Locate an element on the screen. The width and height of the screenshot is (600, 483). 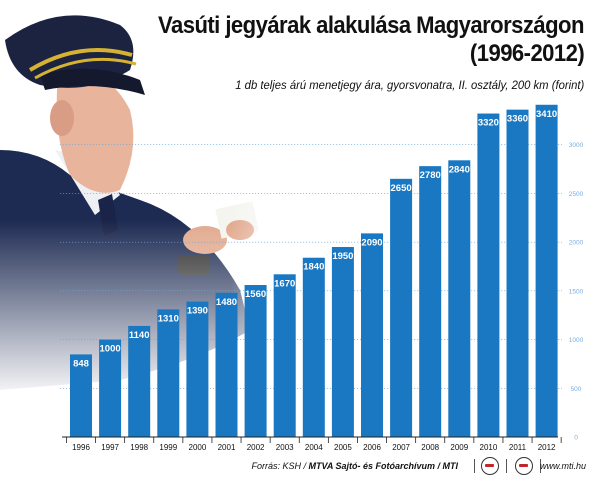
x-tick-label: 2002 is located at coordinates (256, 447).